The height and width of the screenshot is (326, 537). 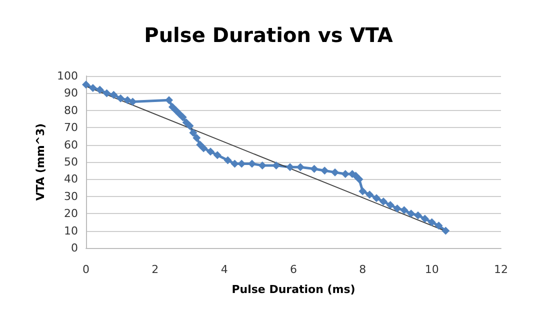 What do you see at coordinates (501, 269) in the screenshot?
I see `x-tick-label: 12` at bounding box center [501, 269].